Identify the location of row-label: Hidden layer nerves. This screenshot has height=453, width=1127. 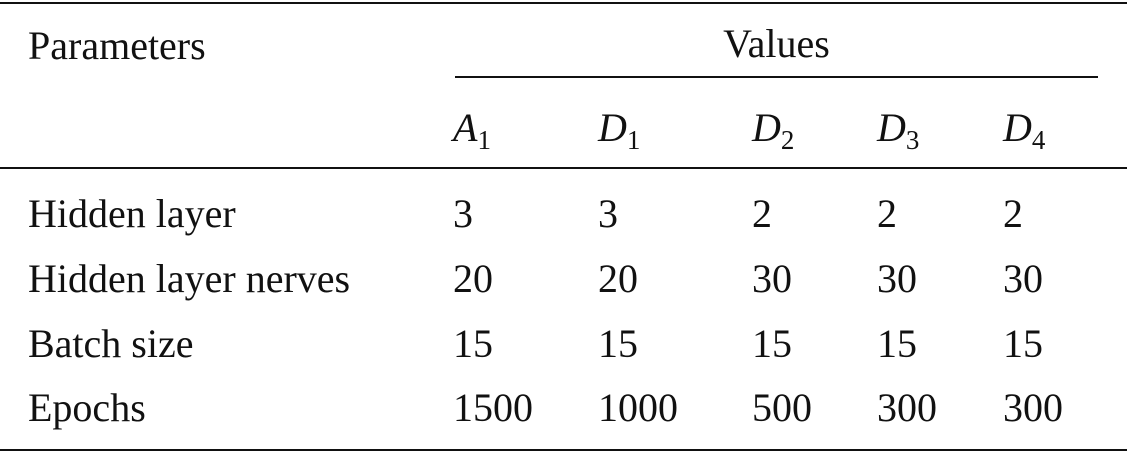
(189, 278).